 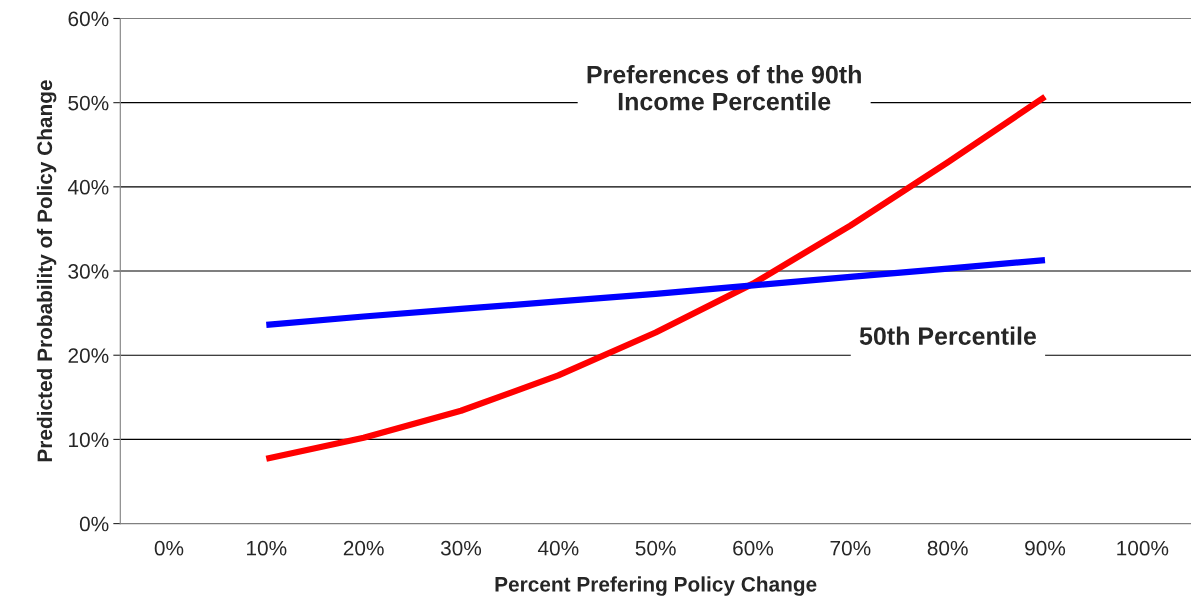 What do you see at coordinates (363, 548) in the screenshot?
I see `x-tick-label: 20%` at bounding box center [363, 548].